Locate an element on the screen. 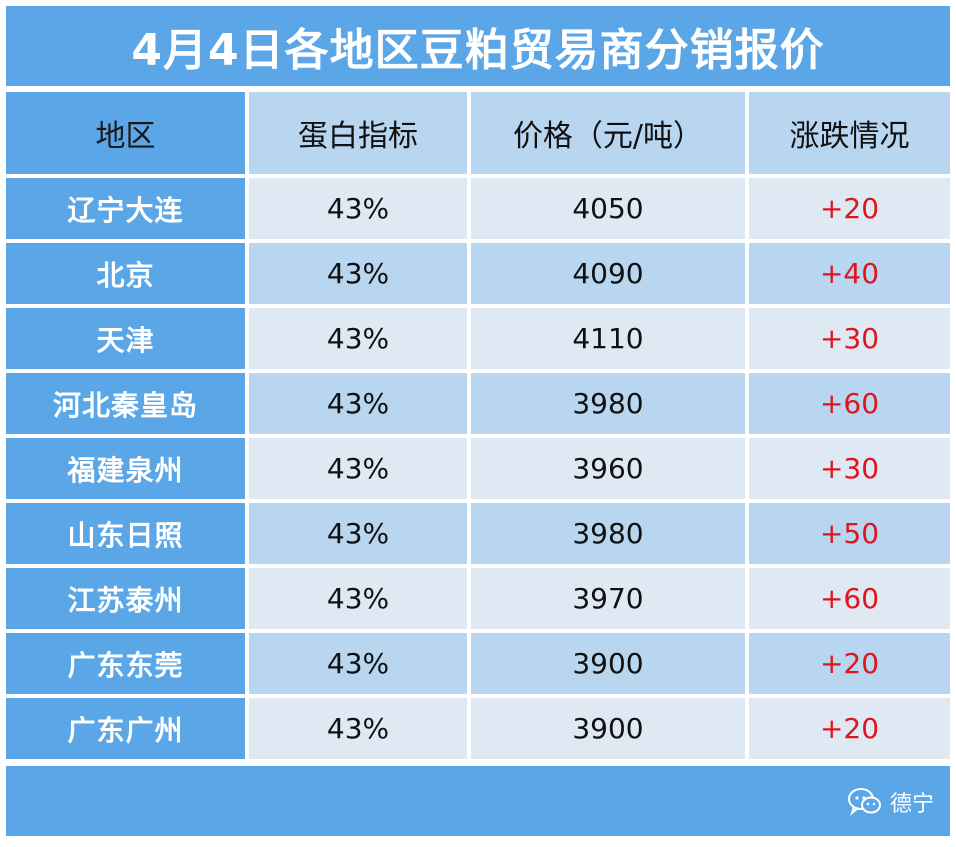 This screenshot has width=956, height=847. table-row: 江苏泰州 43% 3970 +60 is located at coordinates (478, 598).